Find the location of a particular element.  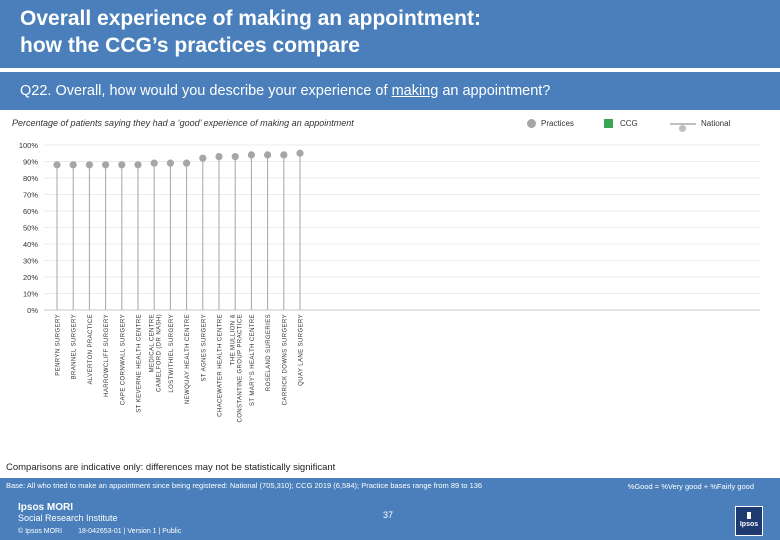

y-tick-label: 30% is located at coordinates (30, 261).